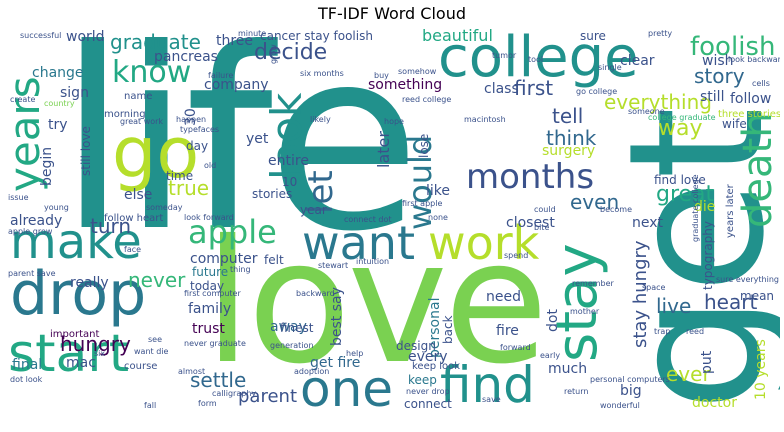 This screenshot has height=432, width=784. What do you see at coordinates (157, 280) in the screenshot?
I see `word-never: never` at bounding box center [157, 280].